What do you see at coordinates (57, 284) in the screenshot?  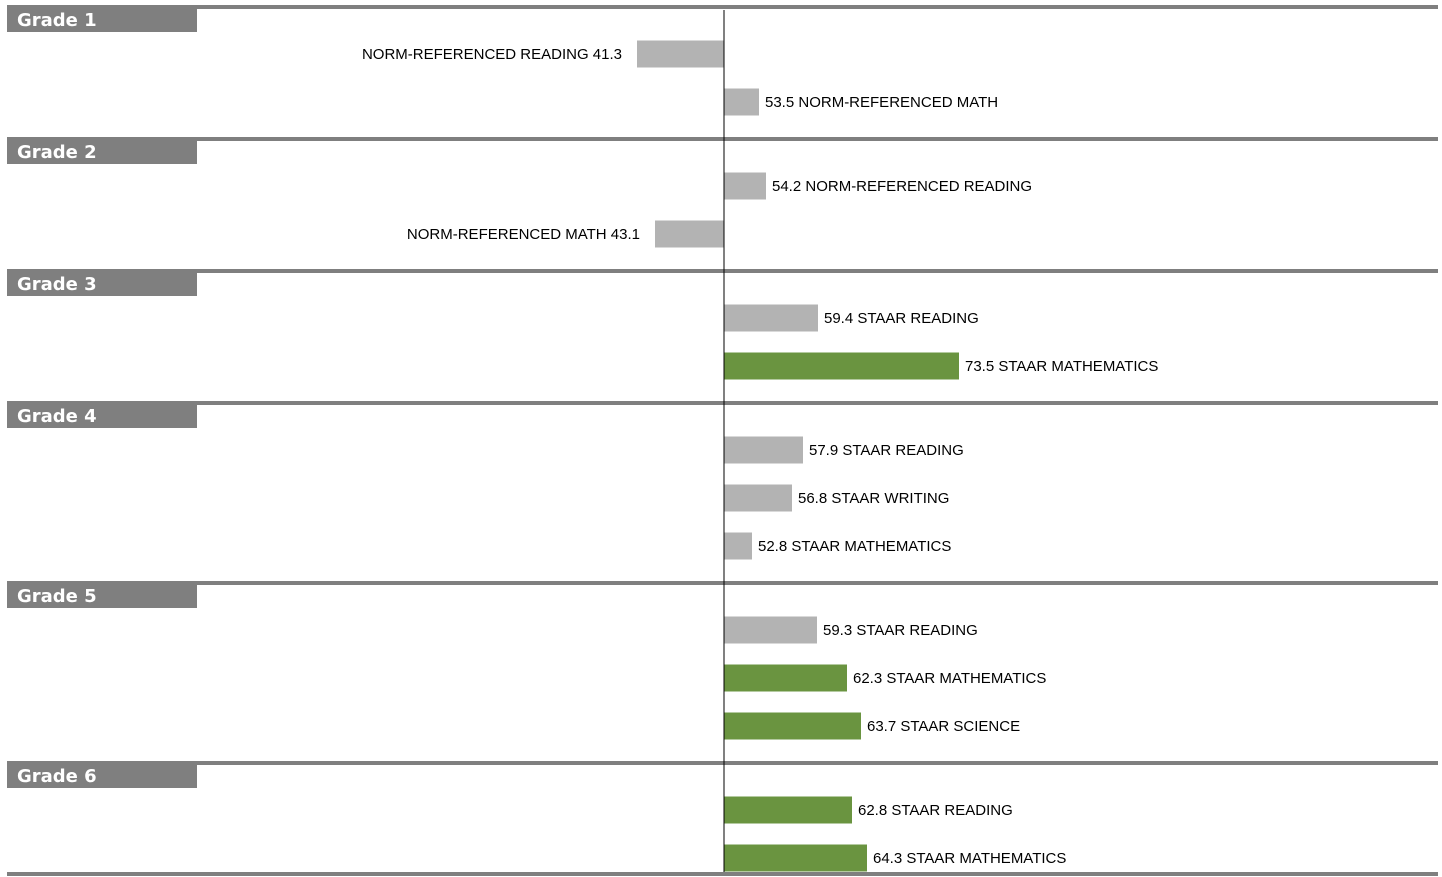 I see `grade-label: Grade 3` at bounding box center [57, 284].